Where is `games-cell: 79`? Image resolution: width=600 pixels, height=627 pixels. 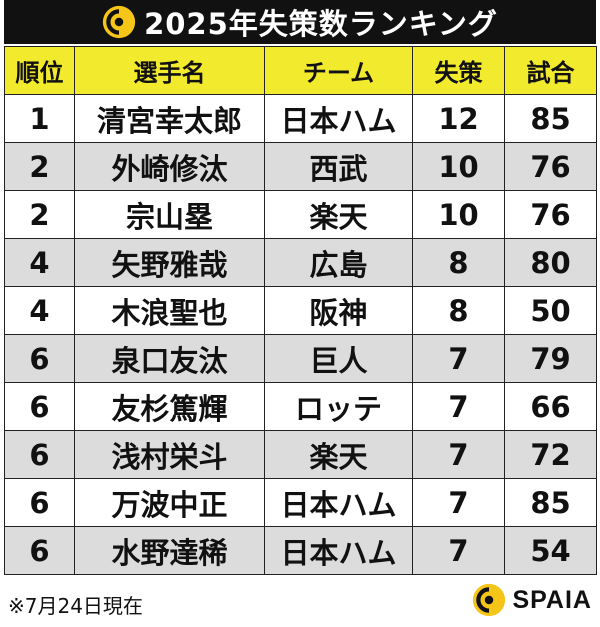
games-cell: 79 is located at coordinates (550, 358).